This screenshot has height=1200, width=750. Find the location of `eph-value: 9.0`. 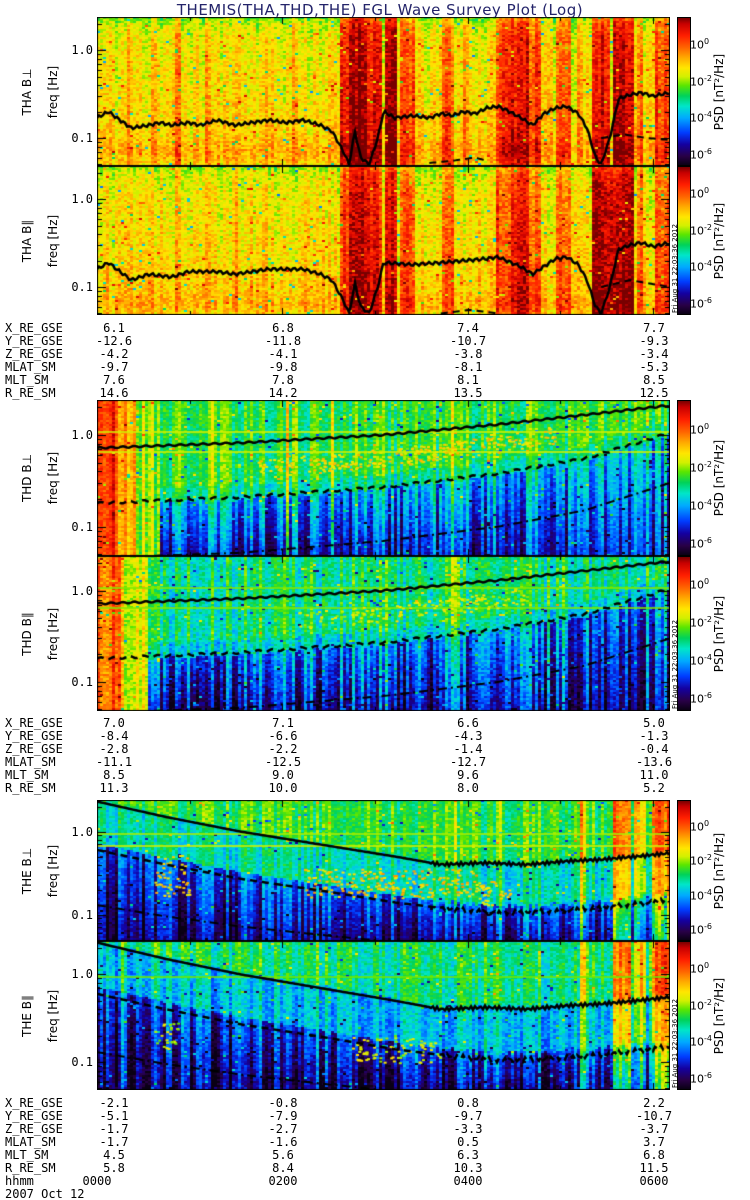

eph-value: 9.0 is located at coordinates (283, 775).